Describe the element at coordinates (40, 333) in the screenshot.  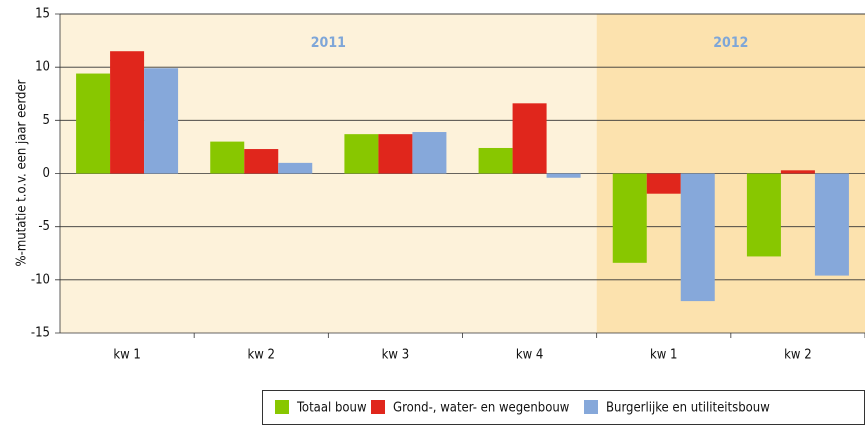
I see `y-tick-label: -15` at that location.